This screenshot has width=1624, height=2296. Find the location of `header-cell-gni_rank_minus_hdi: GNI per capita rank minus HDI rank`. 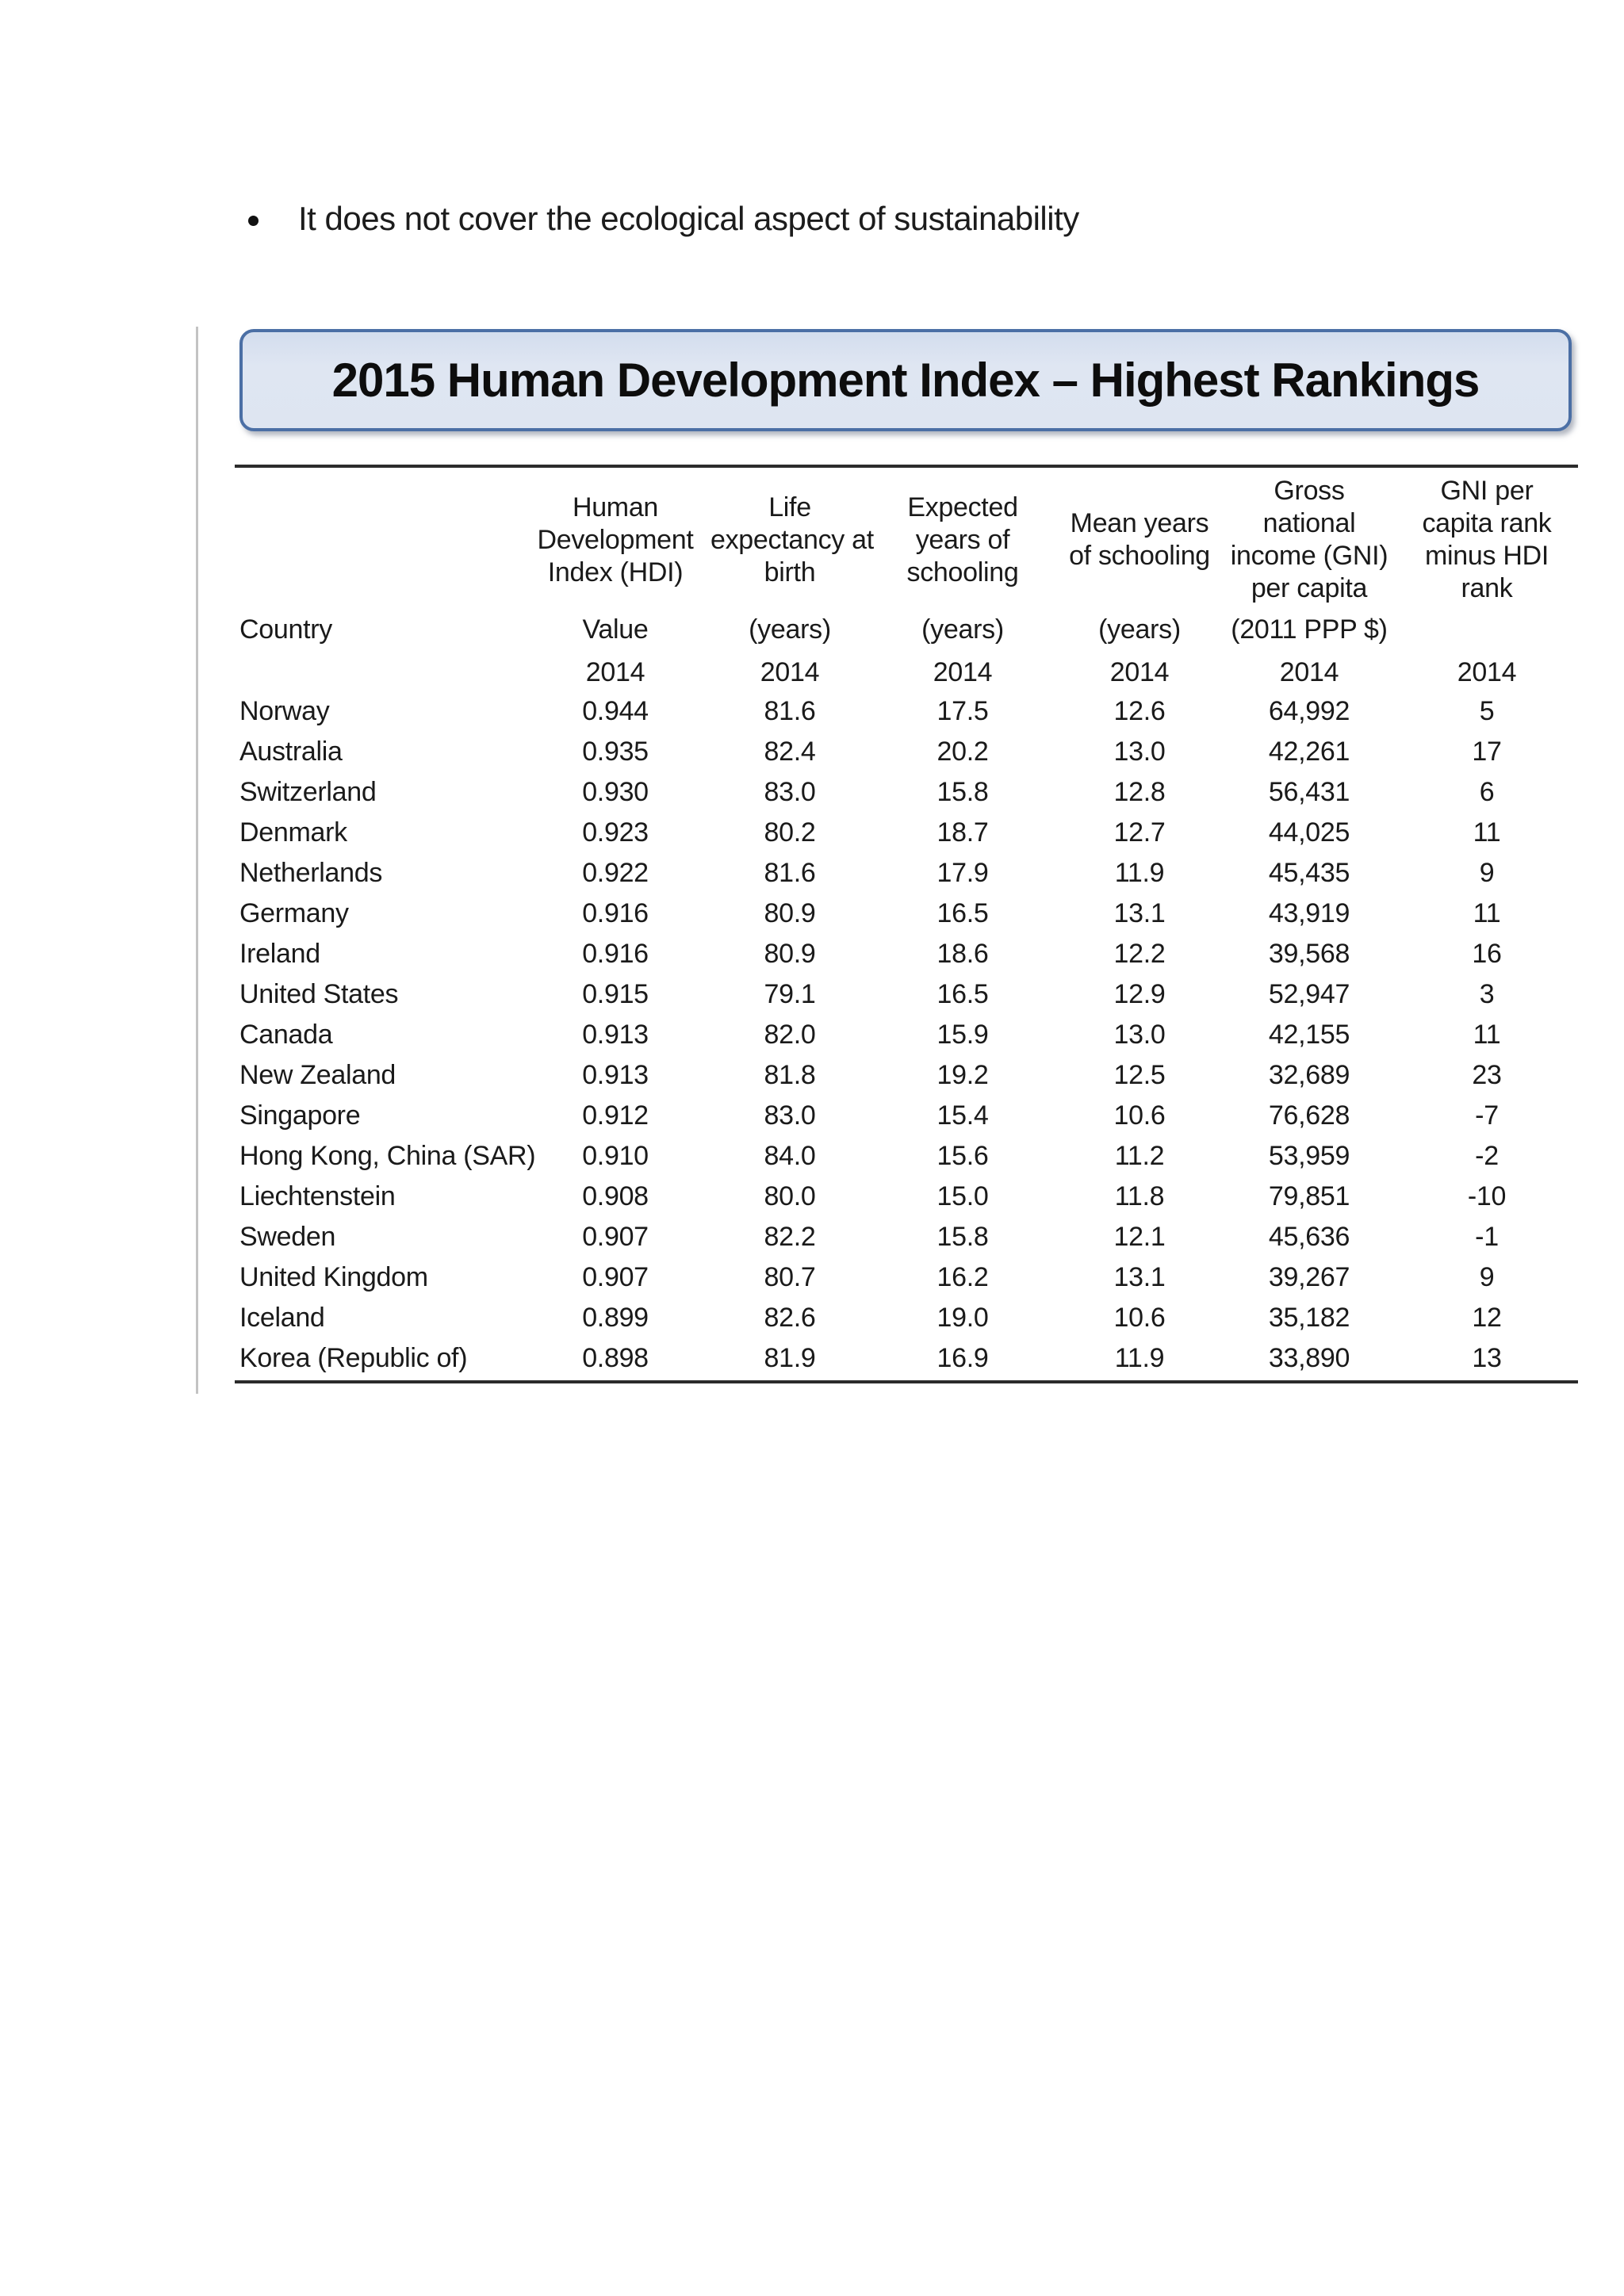

header-cell-gni_rank_minus_hdi: GNI per capita rank minus HDI rank is located at coordinates (1487, 539).